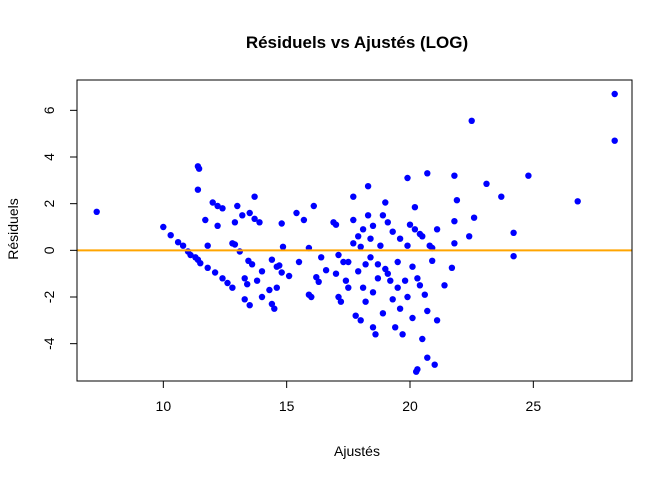  I want to click on y-tick-label: 2, so click(49, 204).